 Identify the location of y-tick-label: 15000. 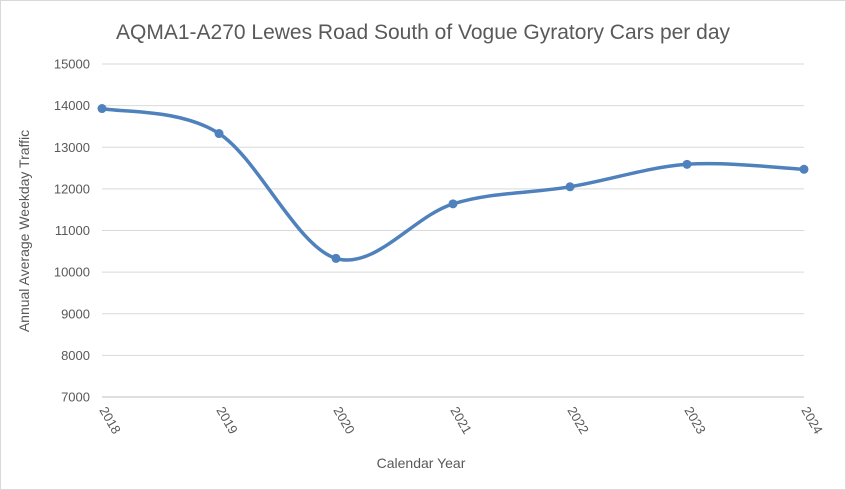
(72, 64).